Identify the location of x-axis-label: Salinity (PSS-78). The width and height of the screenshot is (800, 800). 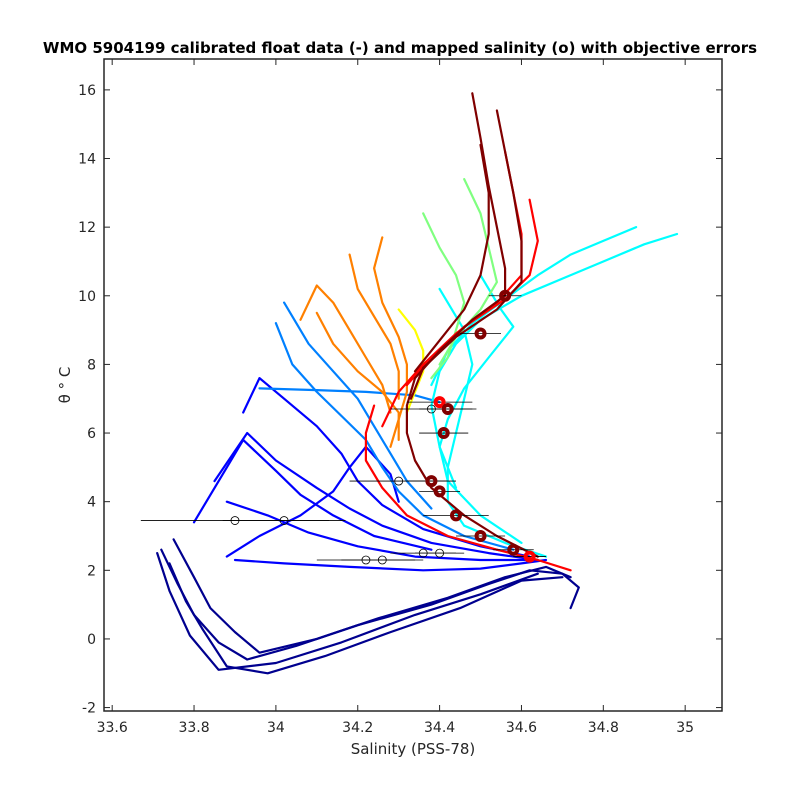
(413, 749).